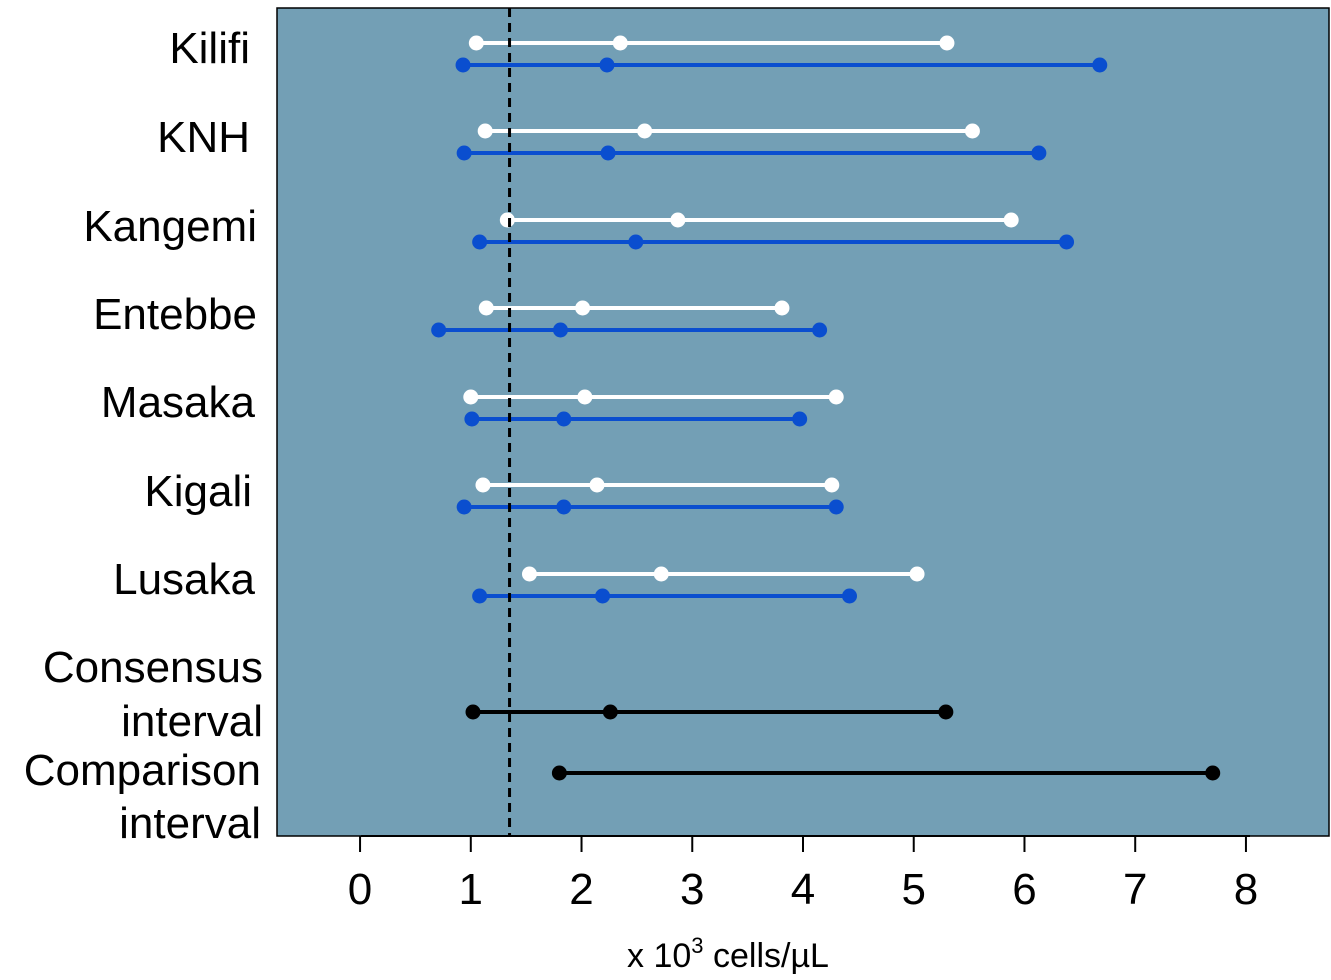 Image resolution: width=1331 pixels, height=980 pixels. Describe the element at coordinates (472, 419) in the screenshot. I see `category-4-blue-low-point` at that location.